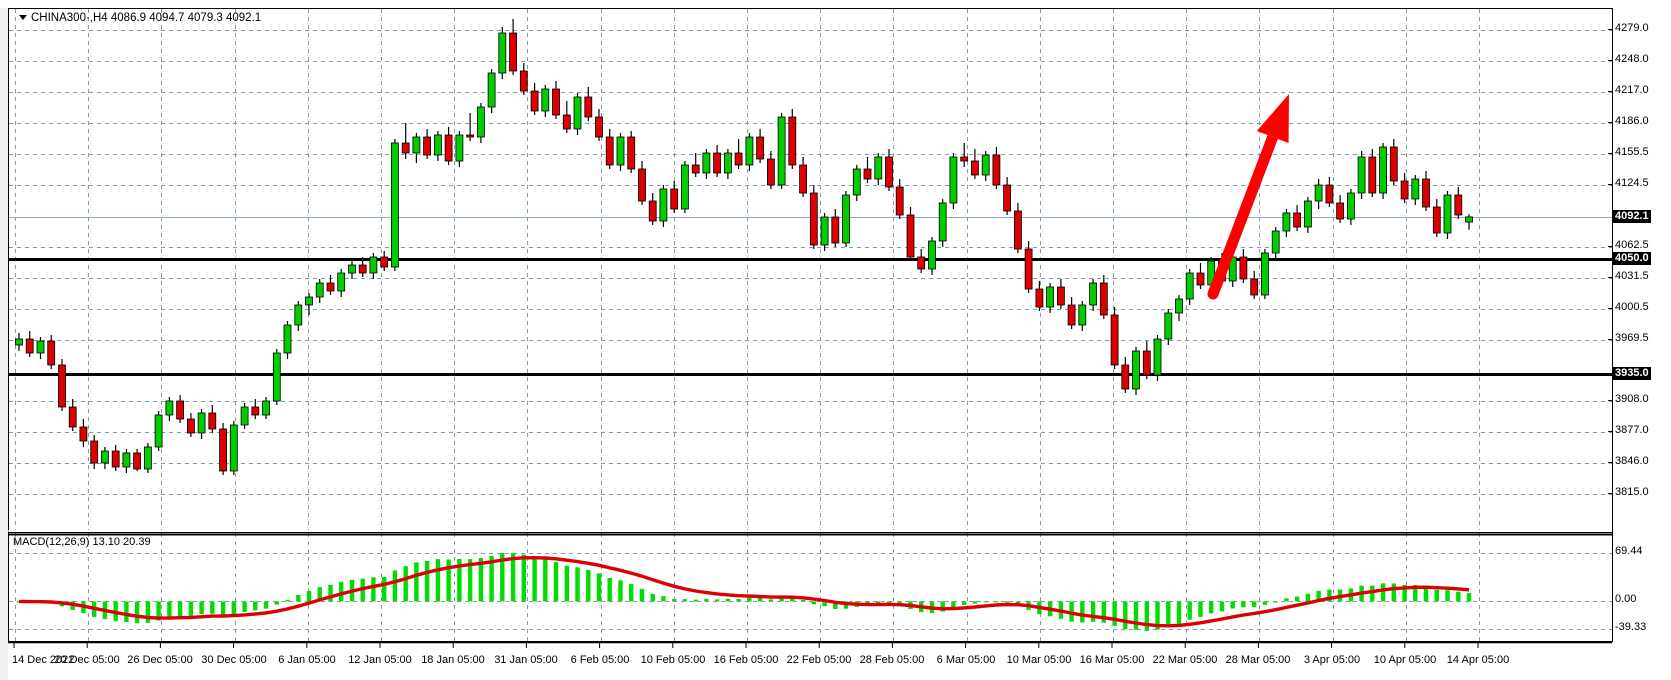 The width and height of the screenshot is (1671, 680). Describe the element at coordinates (1632, 90) in the screenshot. I see `price-scale-label: 4217.0` at that location.